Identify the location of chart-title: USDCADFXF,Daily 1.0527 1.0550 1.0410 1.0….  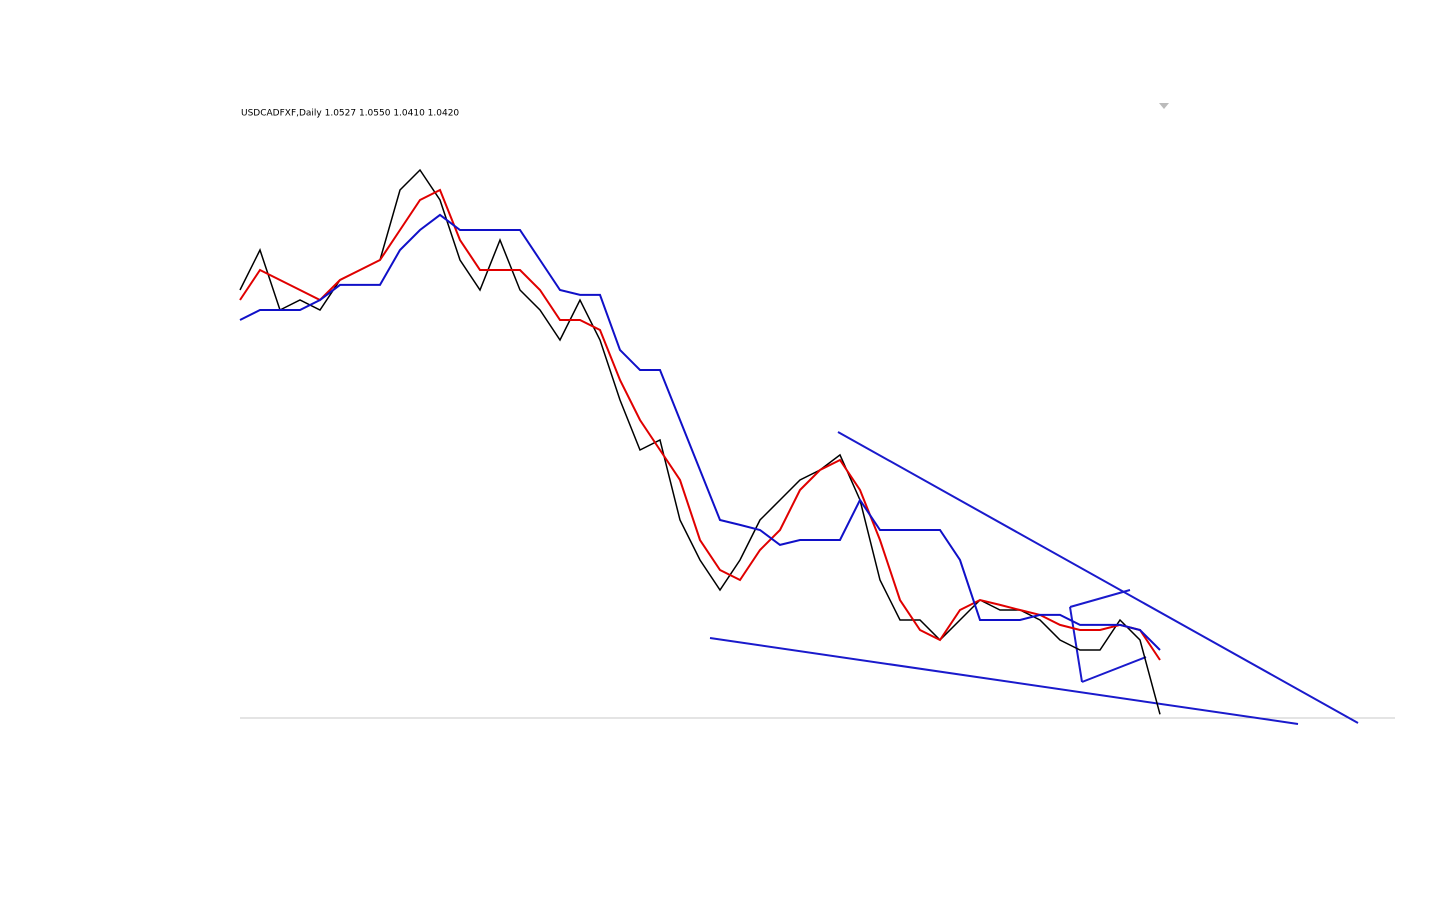
(350, 114).